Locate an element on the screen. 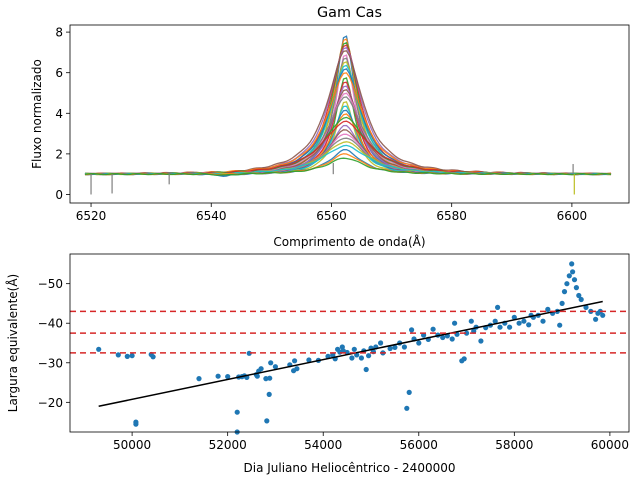  spectra-y-tick-label: 6 is located at coordinates (59, 73).